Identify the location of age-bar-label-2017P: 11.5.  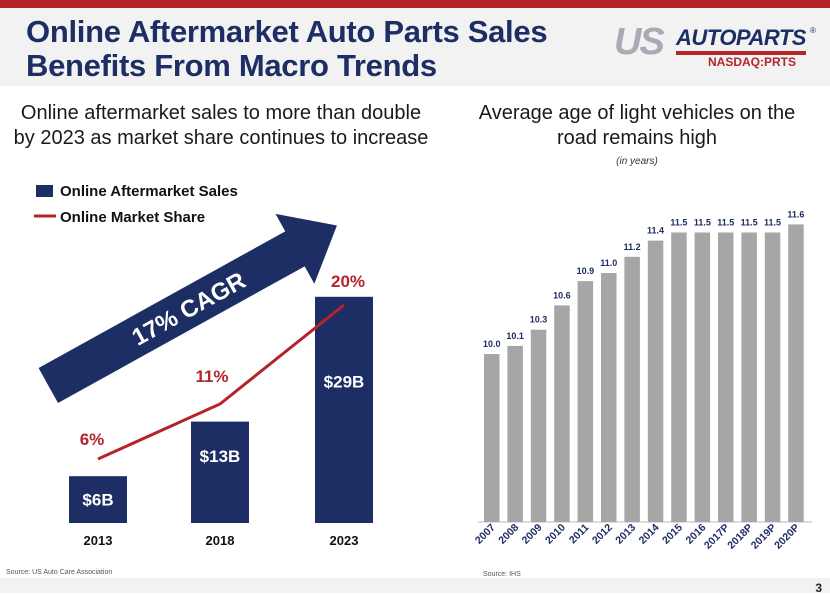
(725, 223).